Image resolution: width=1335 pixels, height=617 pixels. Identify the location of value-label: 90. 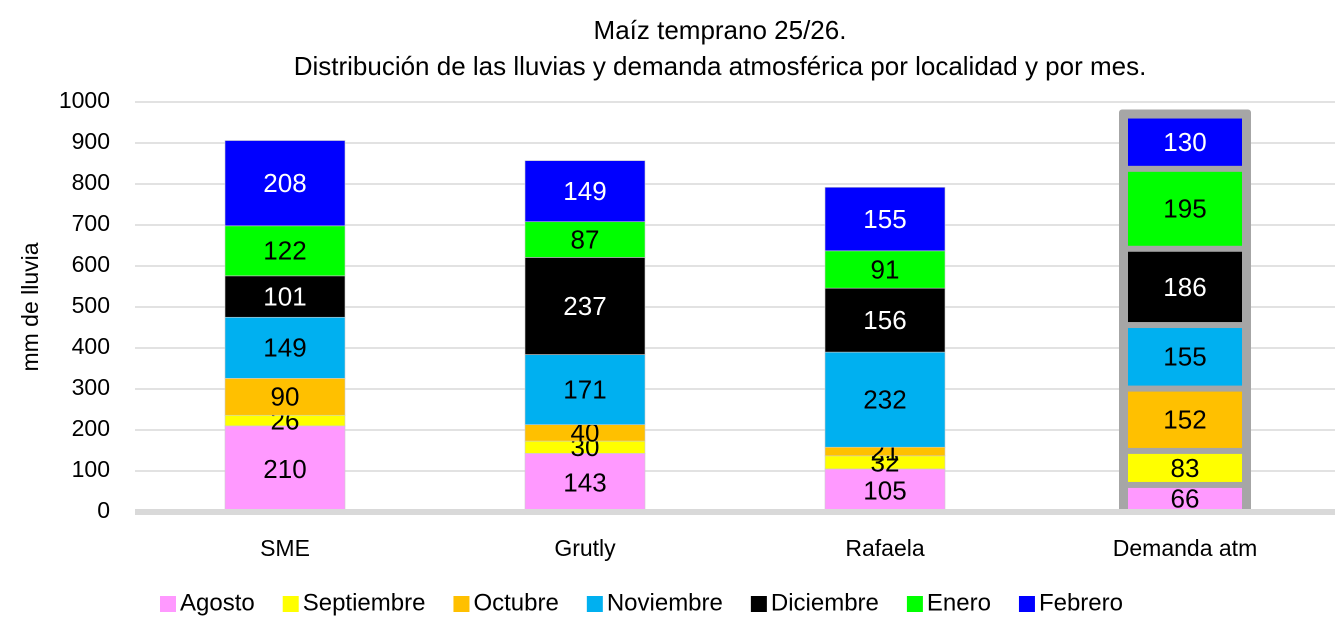
(285, 397).